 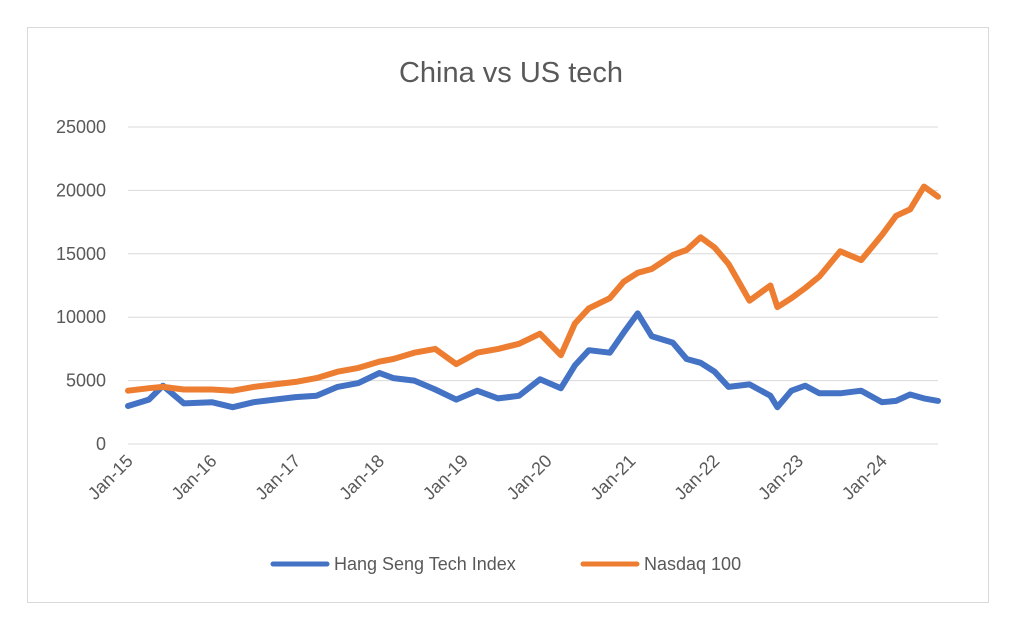 What do you see at coordinates (81, 317) in the screenshot?
I see `y-tick-label: 10000` at bounding box center [81, 317].